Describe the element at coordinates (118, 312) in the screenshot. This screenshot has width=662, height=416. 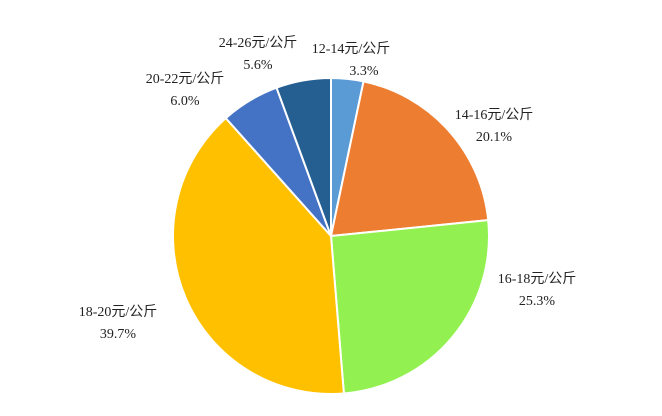
I see `slice-category-label: 18-20元/公斤` at that location.